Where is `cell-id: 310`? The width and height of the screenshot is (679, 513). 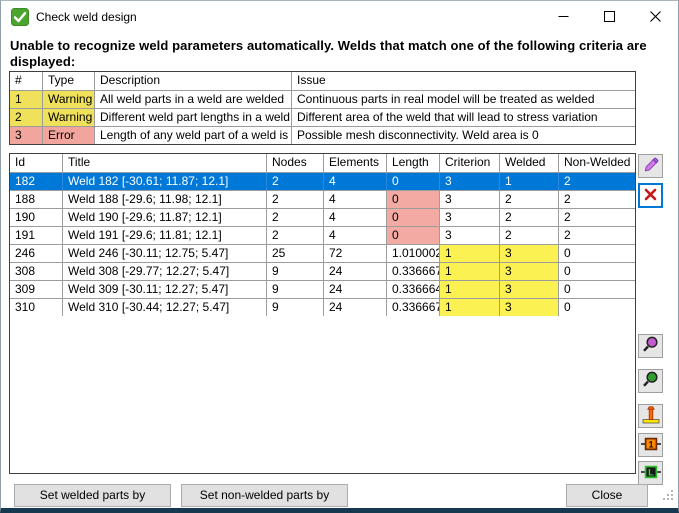 cell-id: 310 is located at coordinates (36, 307).